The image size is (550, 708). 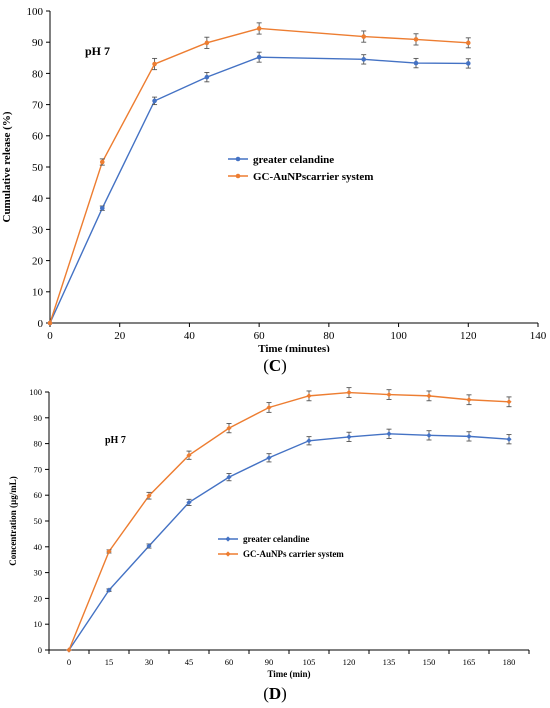 I want to click on y-axis-title: Concentration (µg/mL), so click(x=13, y=520).